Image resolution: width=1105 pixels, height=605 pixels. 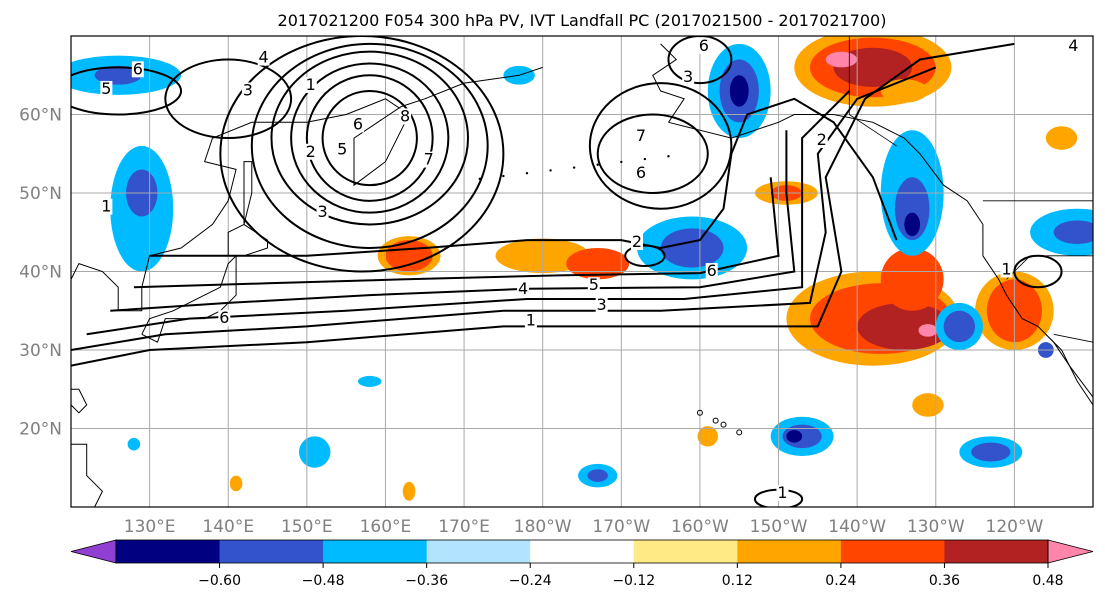 What do you see at coordinates (621, 527) in the screenshot?
I see `longitude-label: 170°W` at bounding box center [621, 527].